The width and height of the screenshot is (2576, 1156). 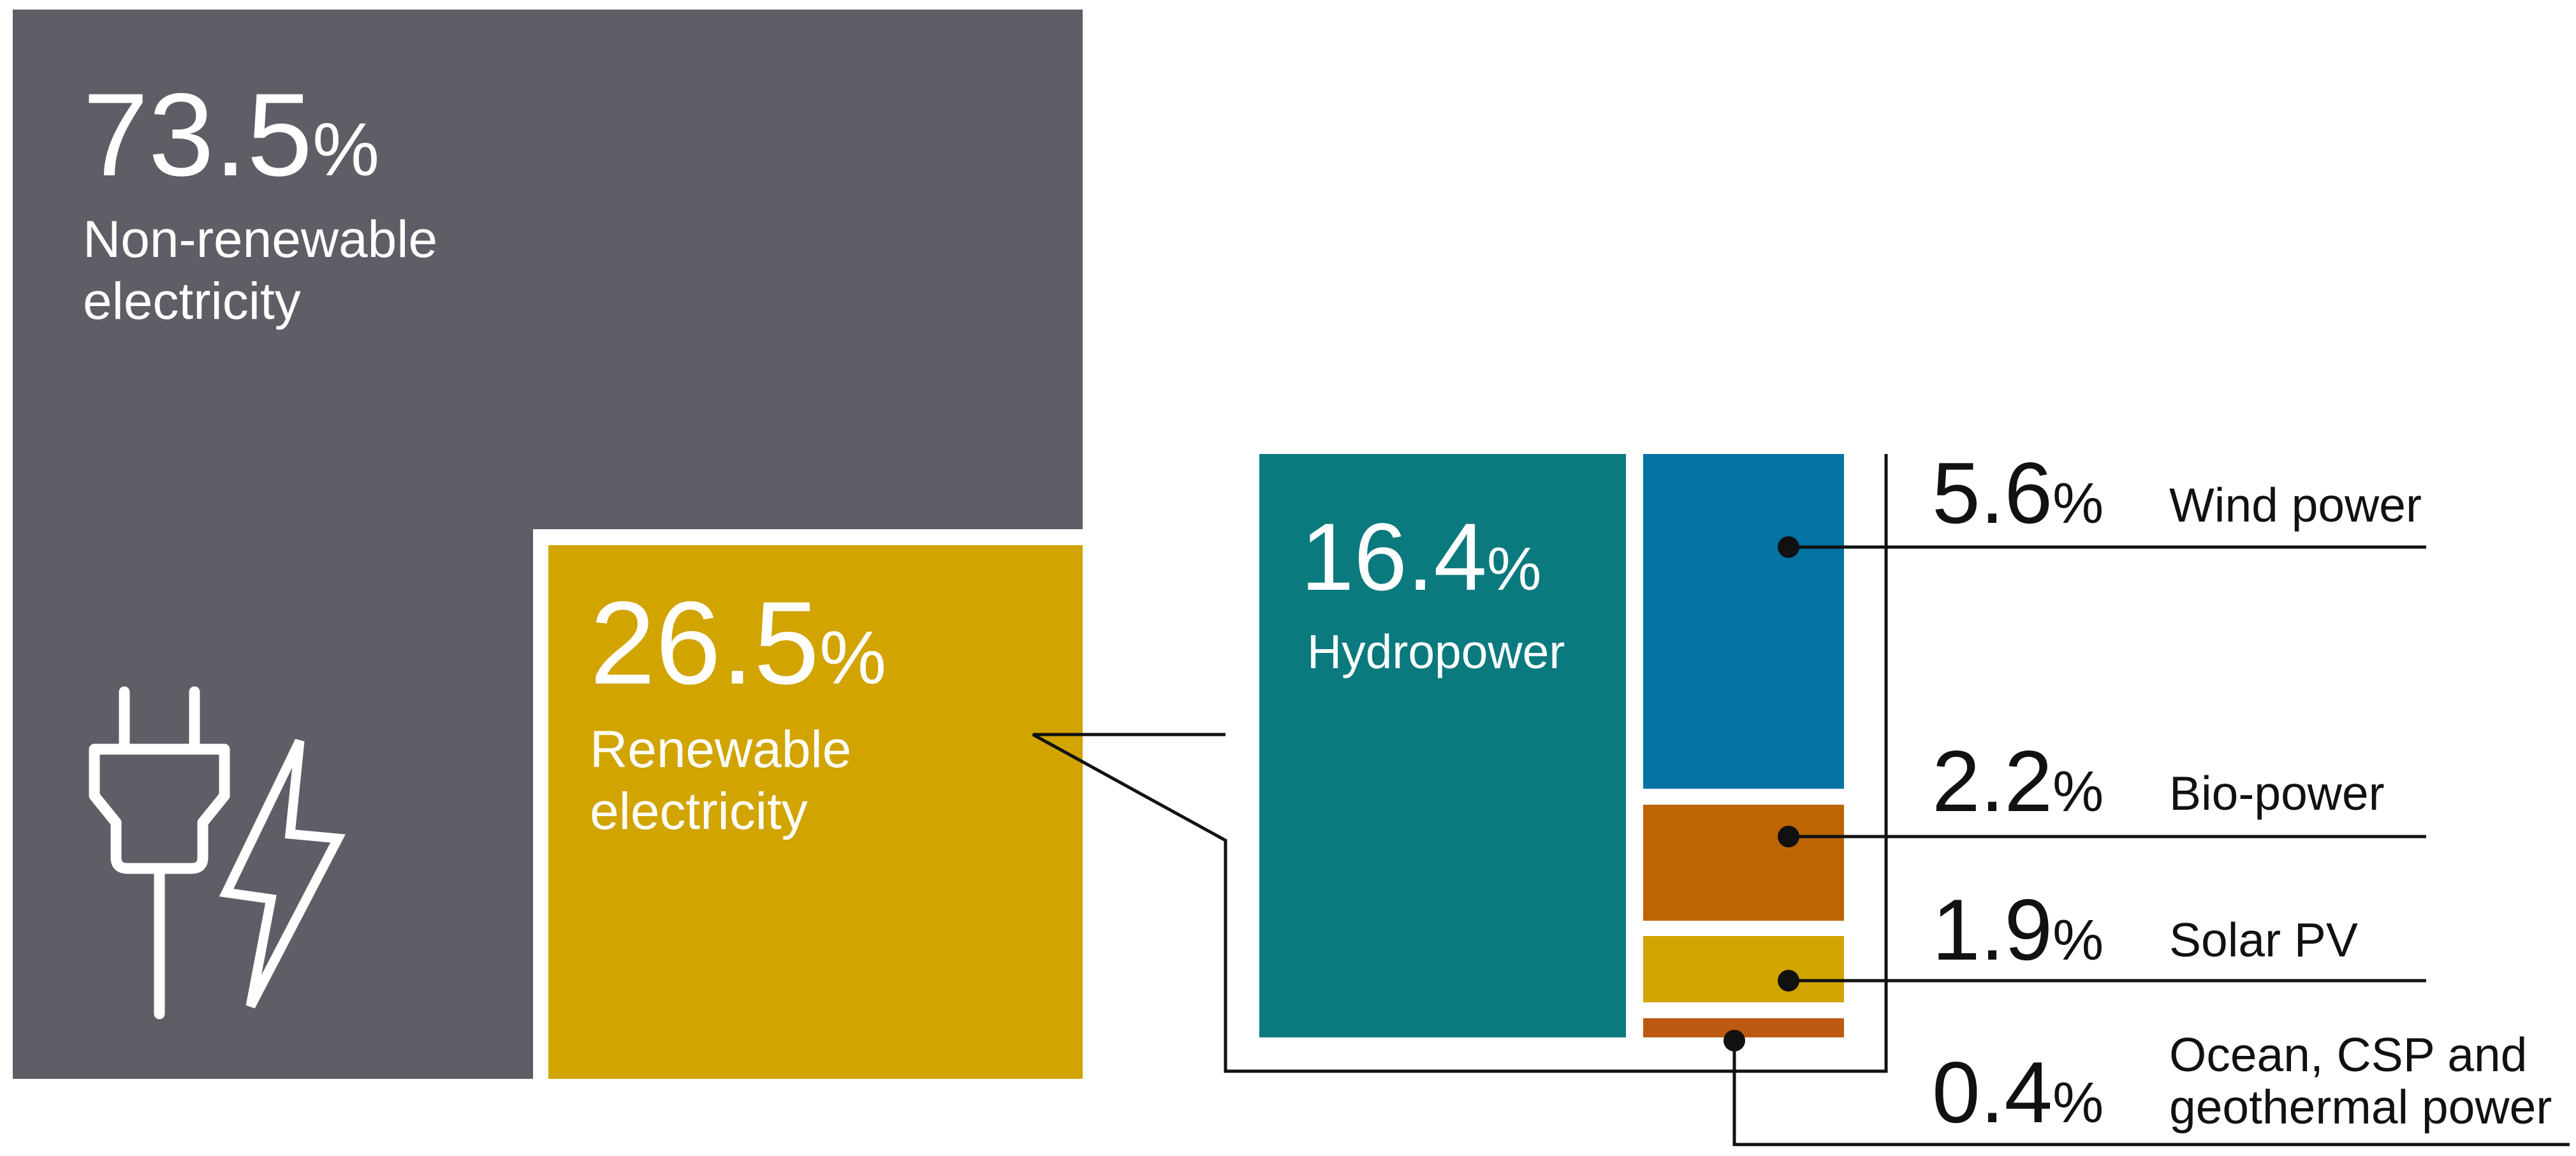 What do you see at coordinates (853, 658) in the screenshot?
I see `renewable-percent: %` at bounding box center [853, 658].